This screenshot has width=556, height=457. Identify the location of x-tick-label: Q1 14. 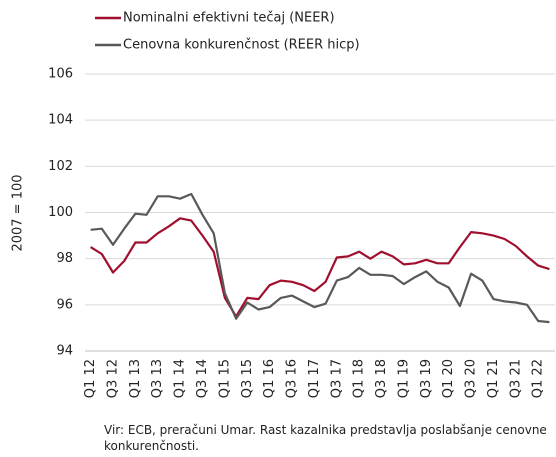
(180, 378).